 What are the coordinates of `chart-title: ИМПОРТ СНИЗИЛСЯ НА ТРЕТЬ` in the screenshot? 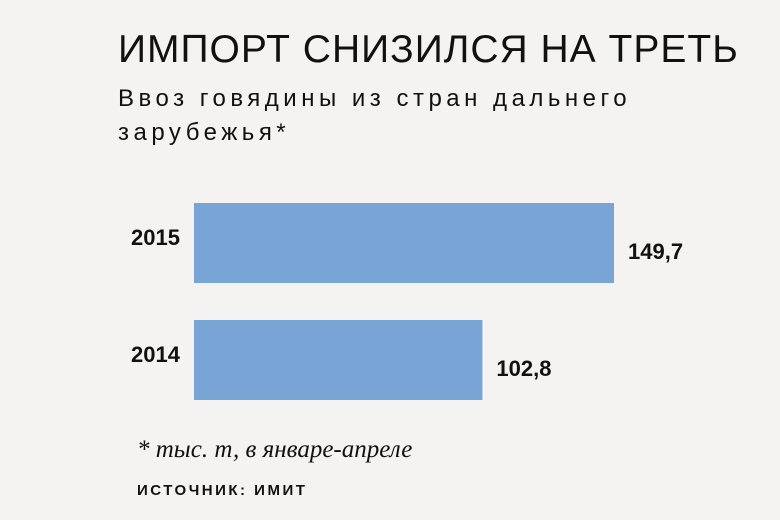 It's located at (428, 49).